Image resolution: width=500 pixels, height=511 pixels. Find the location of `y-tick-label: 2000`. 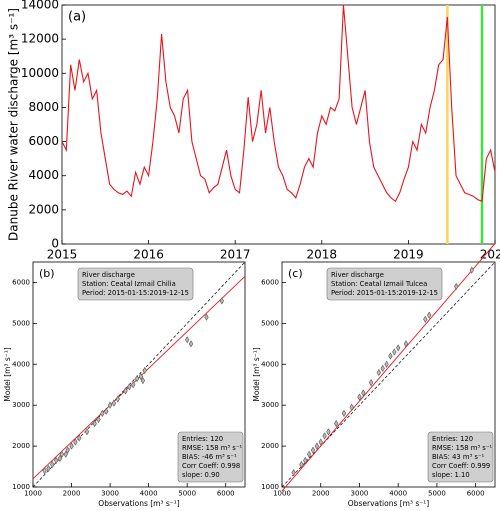

y-tick-label: 2000 is located at coordinates (270, 446).